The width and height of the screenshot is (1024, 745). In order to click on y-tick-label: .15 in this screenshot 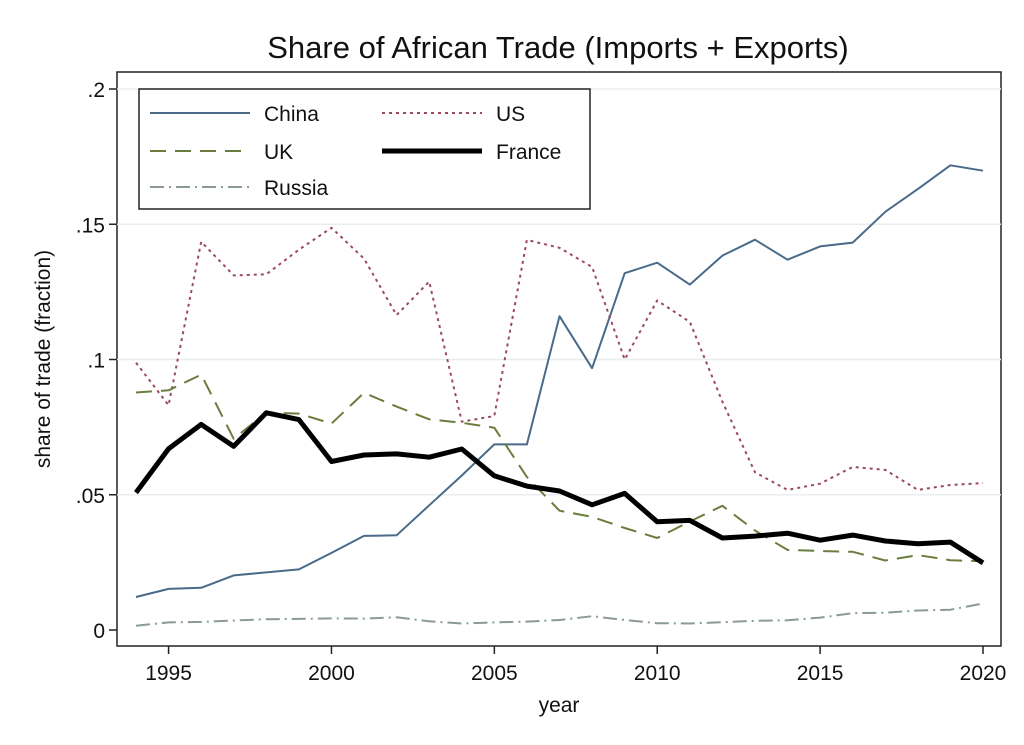, I will do `click(90, 225)`.